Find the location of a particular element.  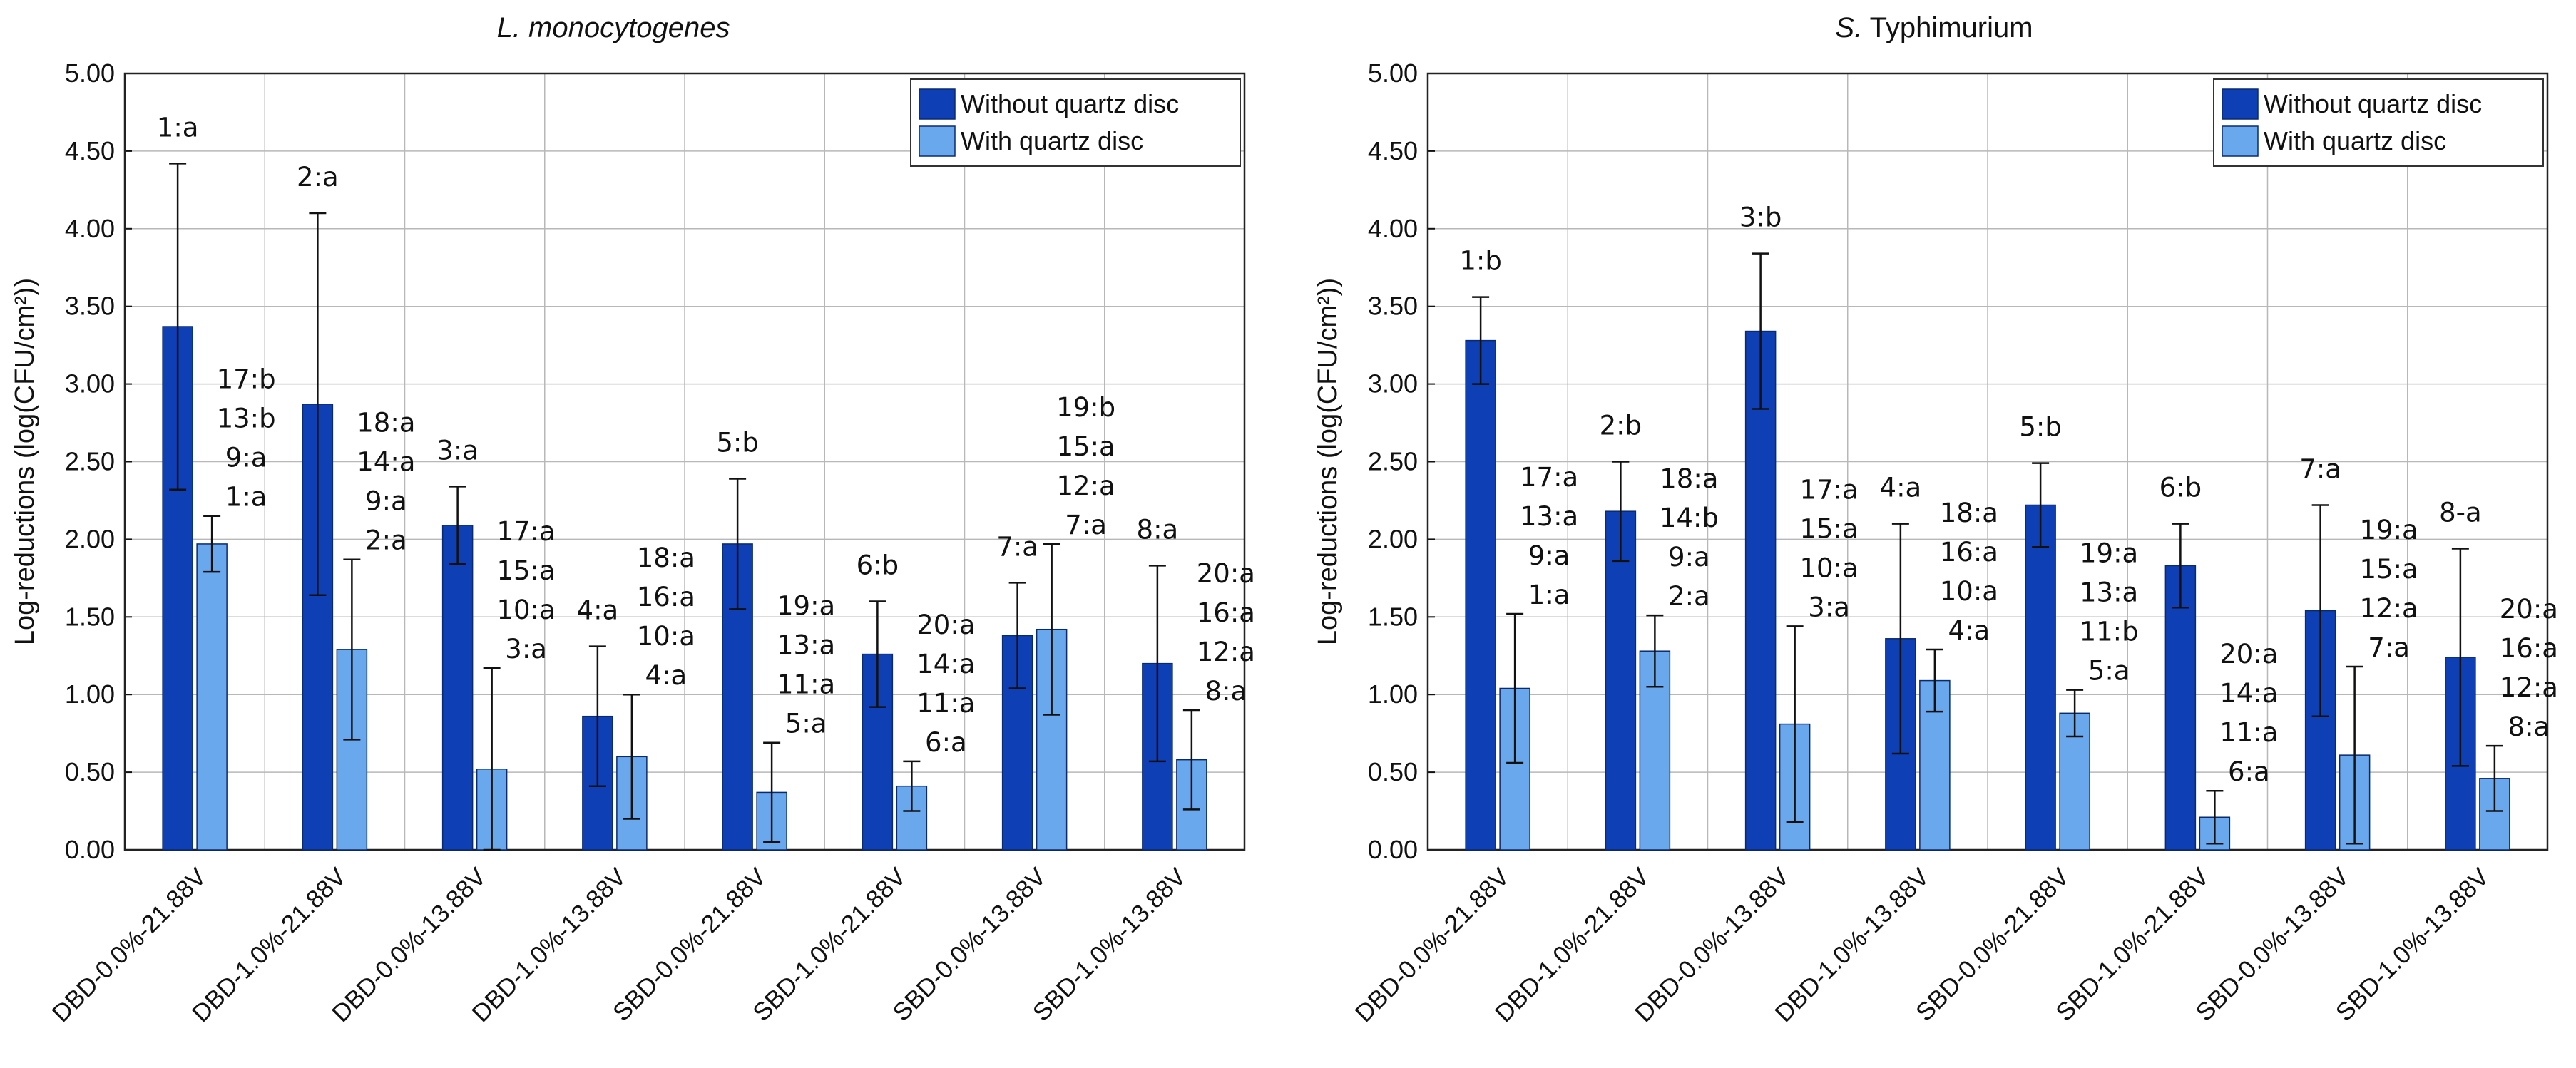

chart-title-rest: Typhimurium is located at coordinates (1948, 28).